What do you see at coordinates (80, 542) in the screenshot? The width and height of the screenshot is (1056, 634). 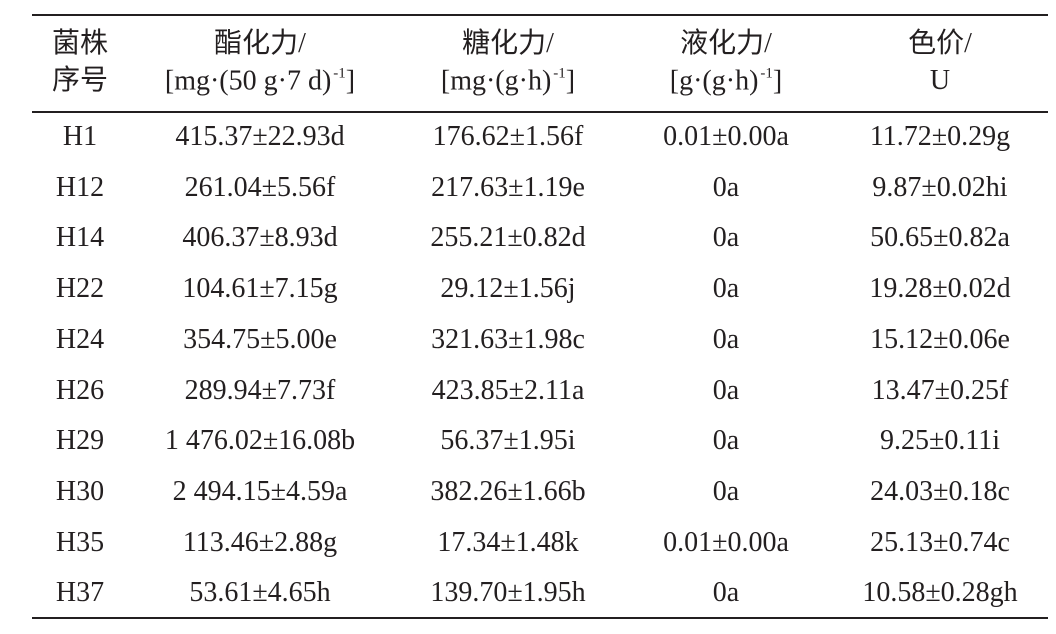 I see `strain-id: H35` at bounding box center [80, 542].